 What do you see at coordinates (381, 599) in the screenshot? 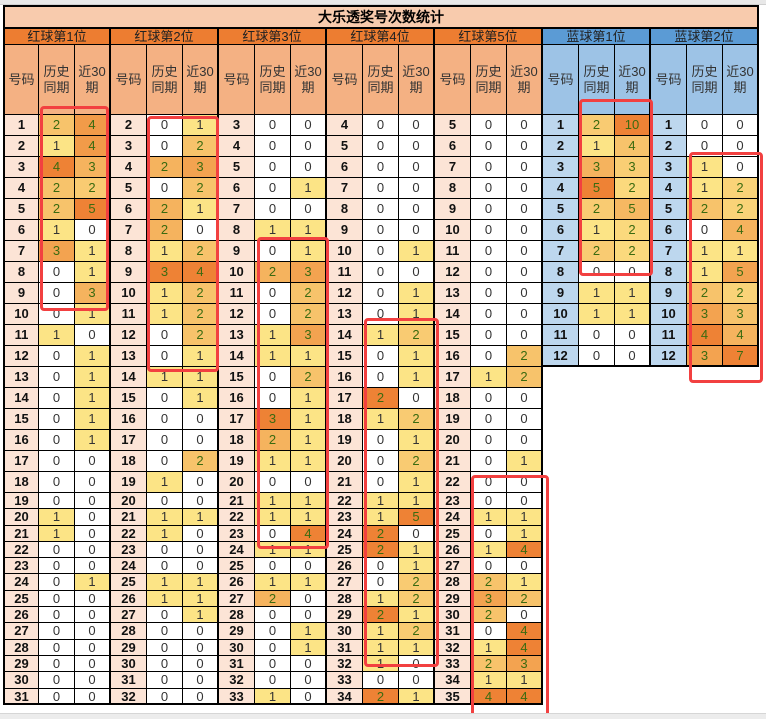
I see `table-row: 28 1 2` at bounding box center [381, 599].